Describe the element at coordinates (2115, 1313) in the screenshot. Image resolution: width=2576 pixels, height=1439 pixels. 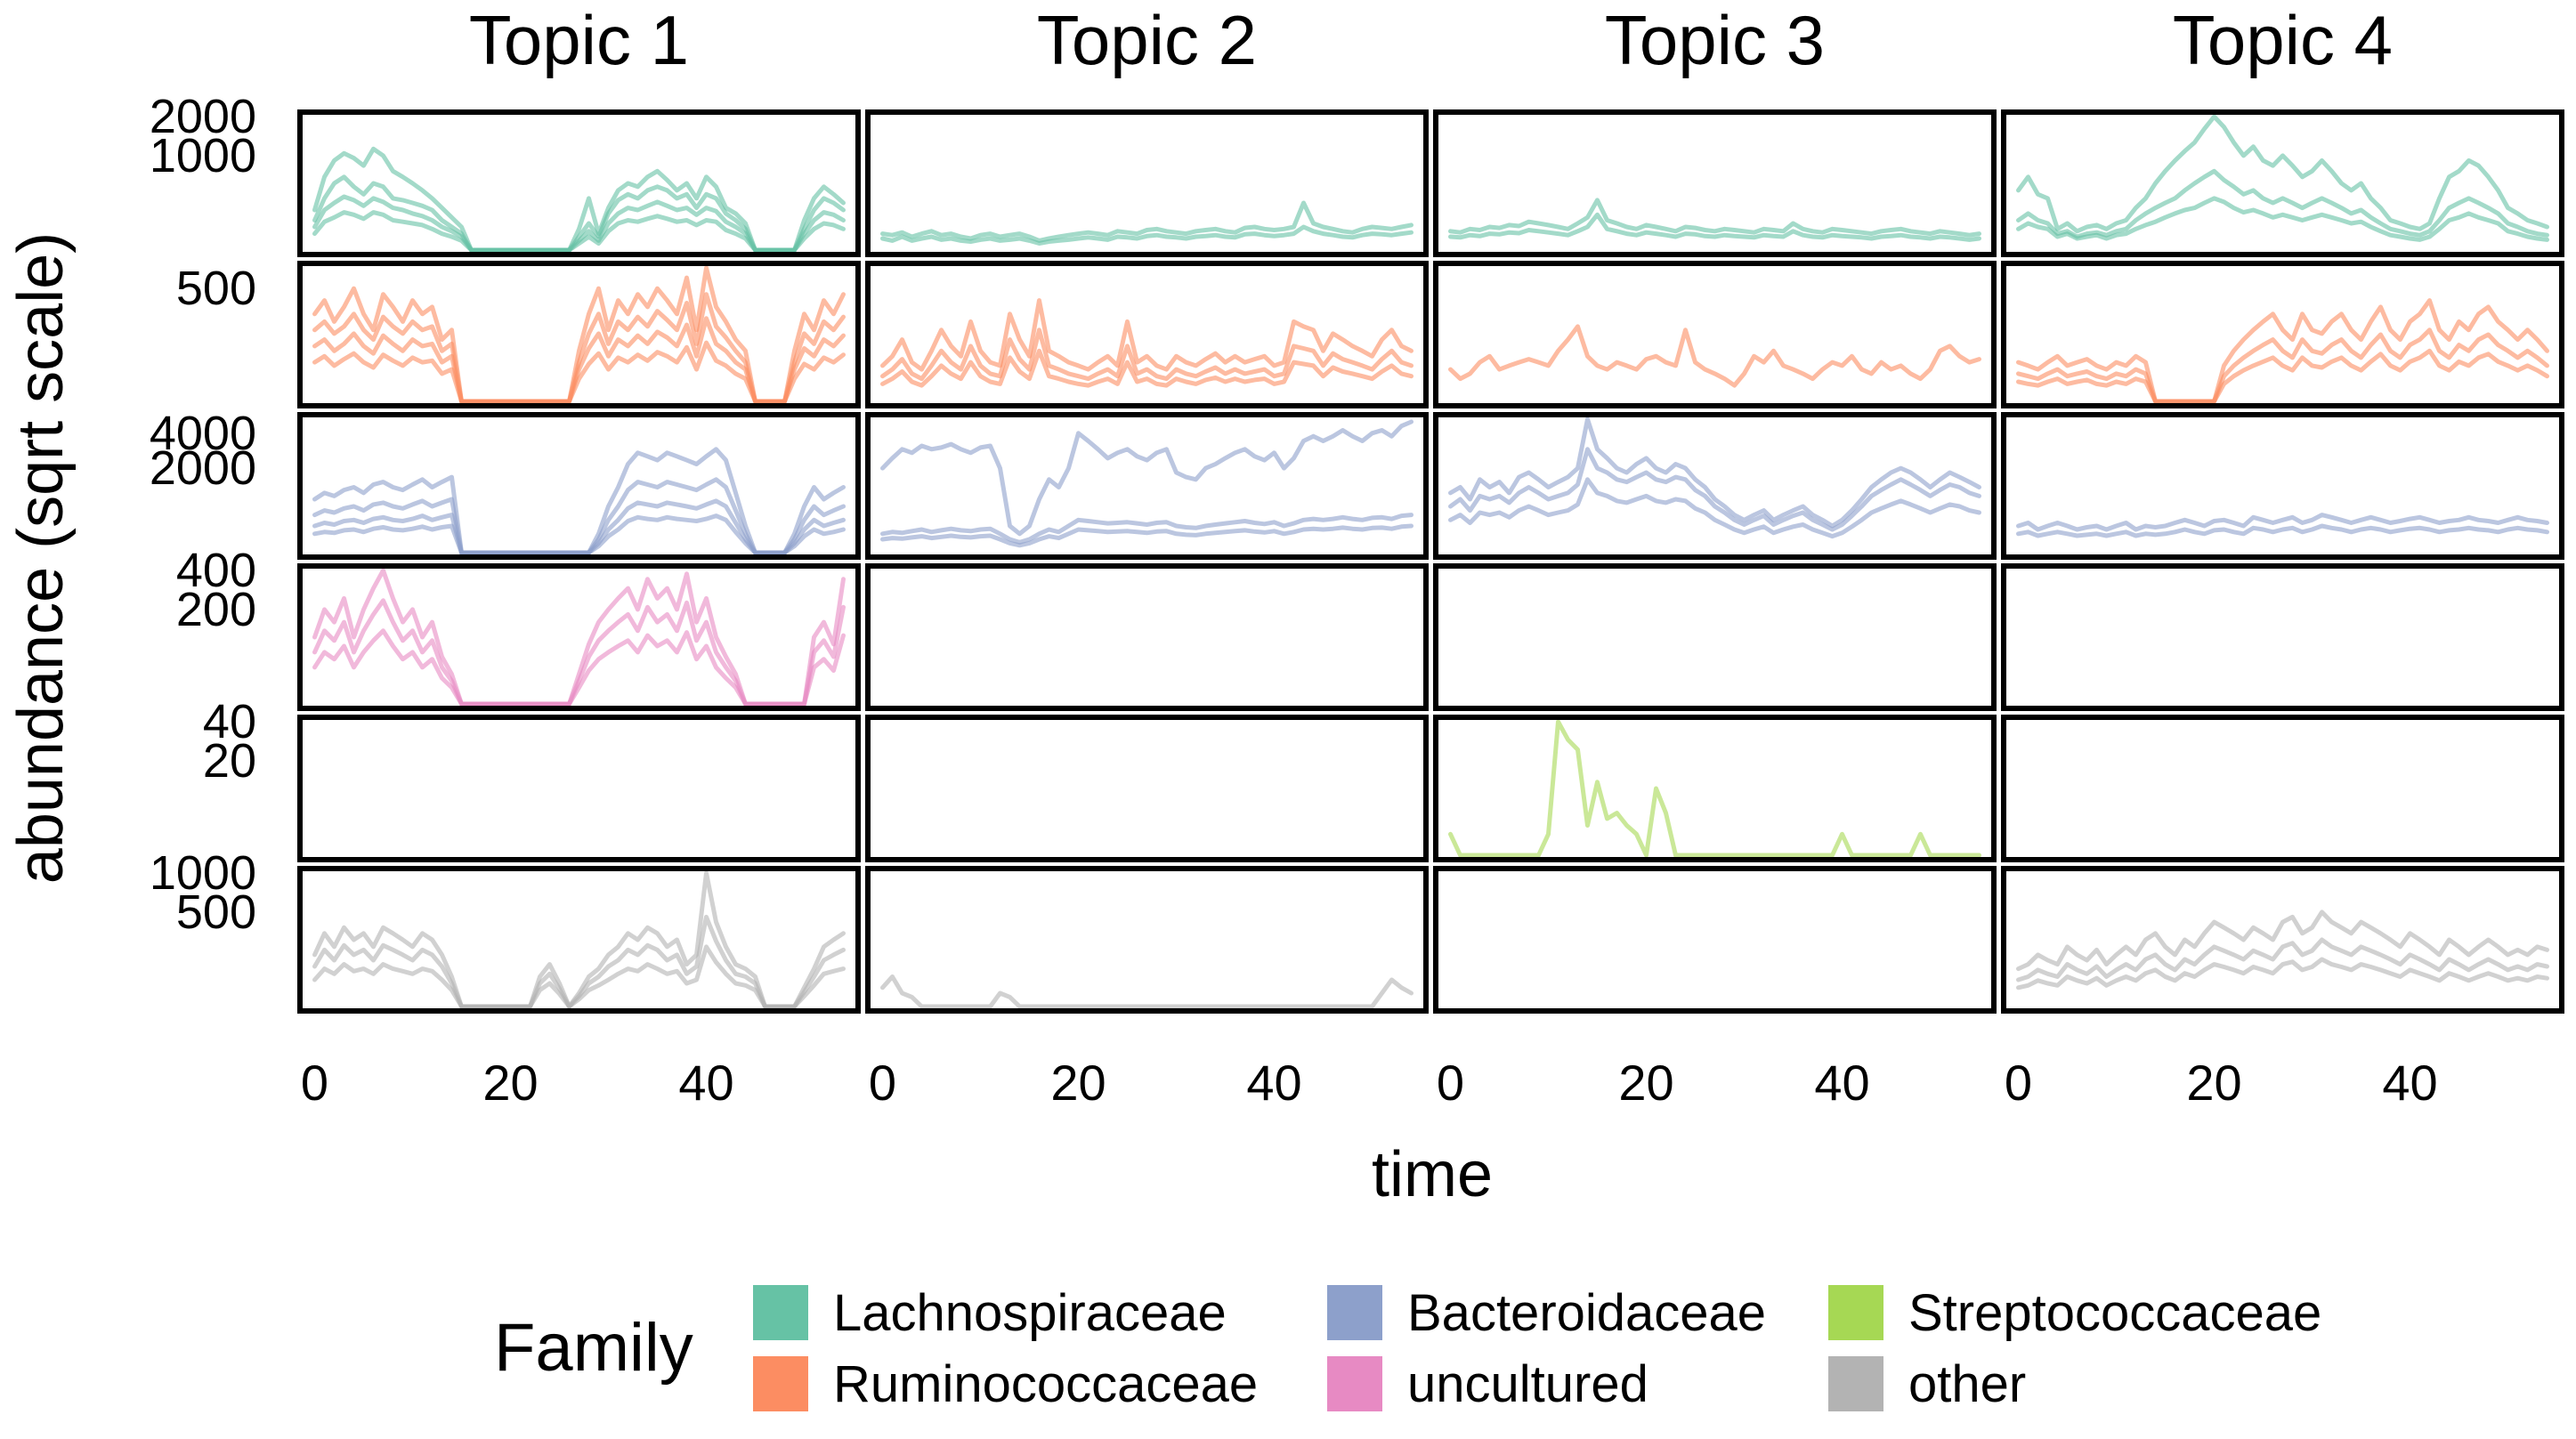
I see `legend-label: Streptococcaceae` at that location.